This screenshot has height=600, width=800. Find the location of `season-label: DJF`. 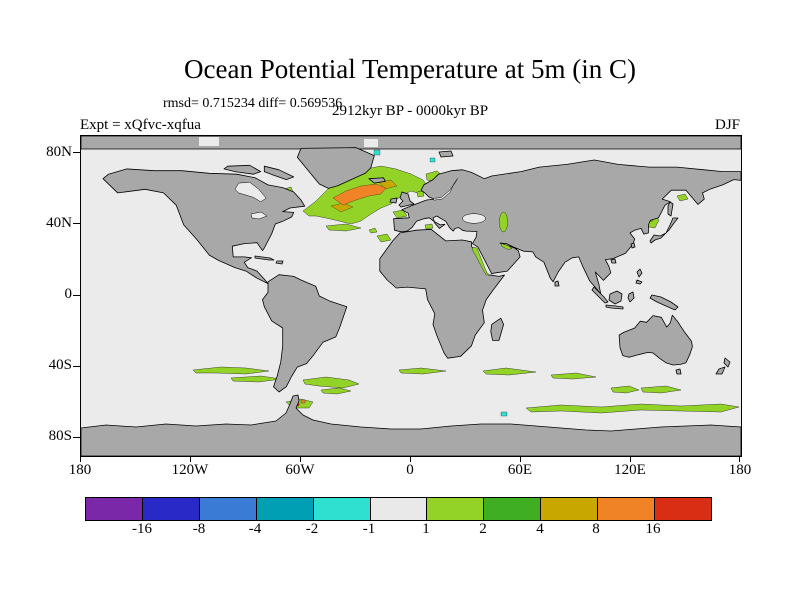

season-label: DJF is located at coordinates (727, 125).